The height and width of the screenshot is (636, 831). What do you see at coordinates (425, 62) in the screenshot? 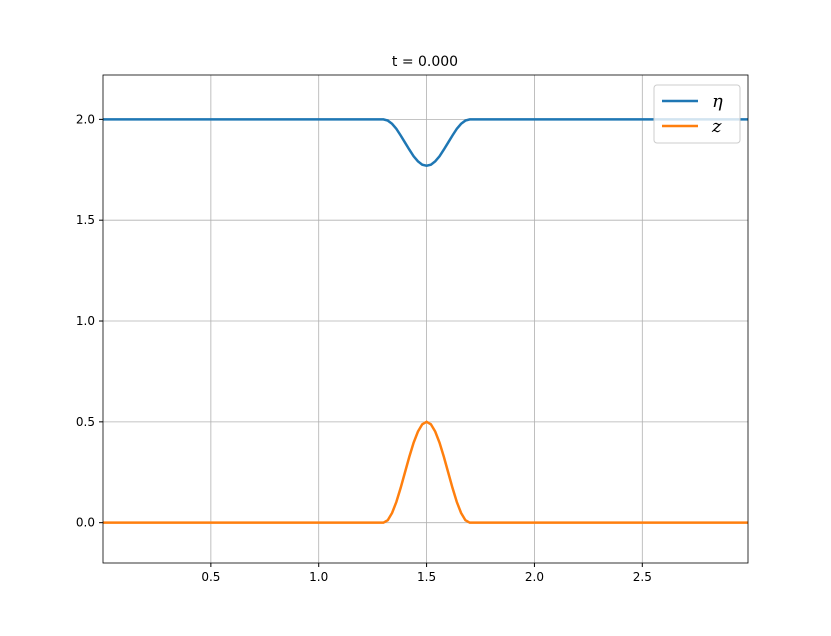
I see `chart-title: t = 0.000` at bounding box center [425, 62].